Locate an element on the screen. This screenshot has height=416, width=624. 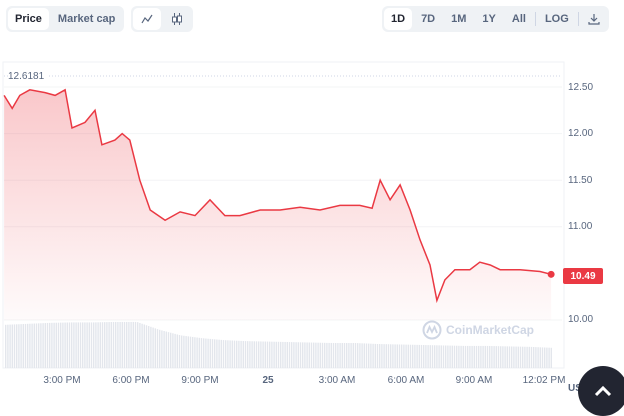
watermark: CoinMarketCap is located at coordinates (478, 330).